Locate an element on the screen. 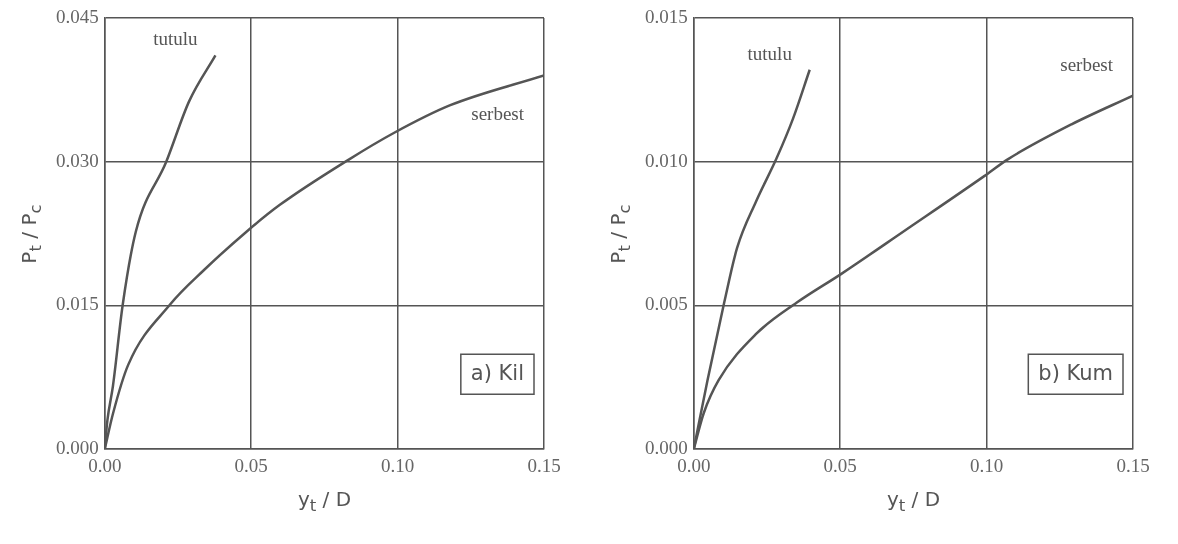 The image size is (1178, 544). annotation: a) Kil is located at coordinates (497, 372).